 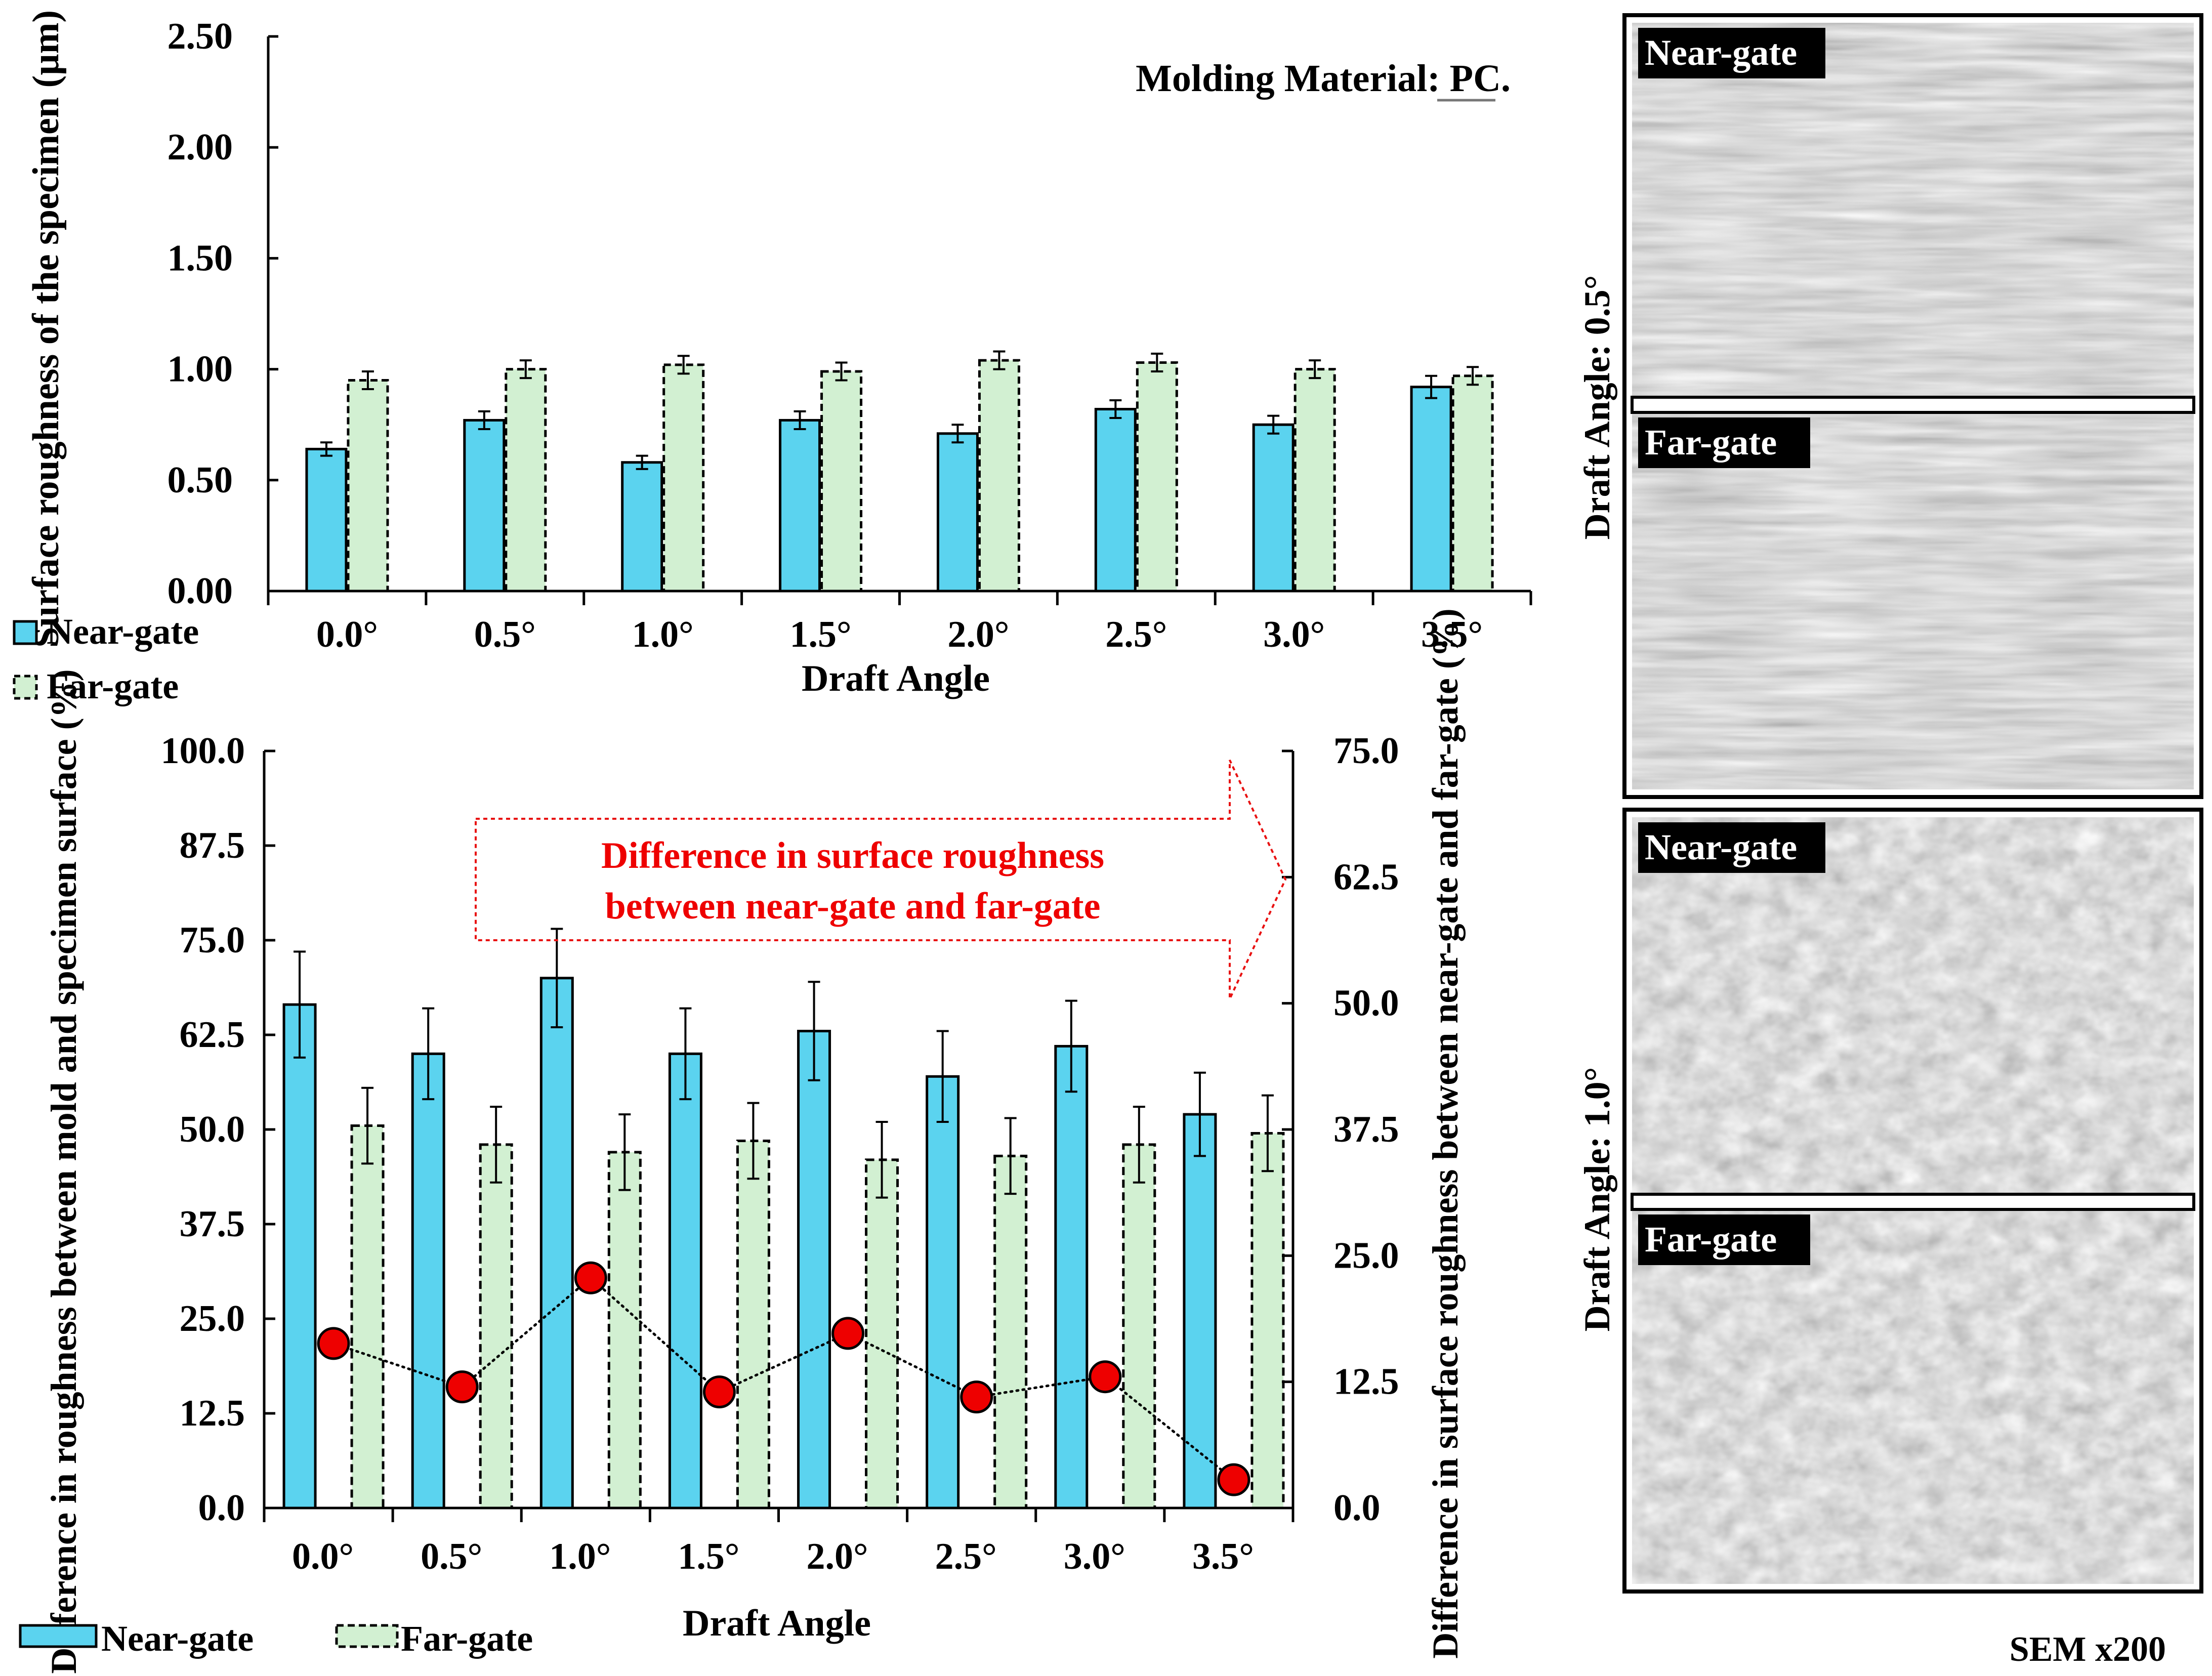 I want to click on sem-tag-near-0-5: Near-gate, so click(x=1721, y=52).